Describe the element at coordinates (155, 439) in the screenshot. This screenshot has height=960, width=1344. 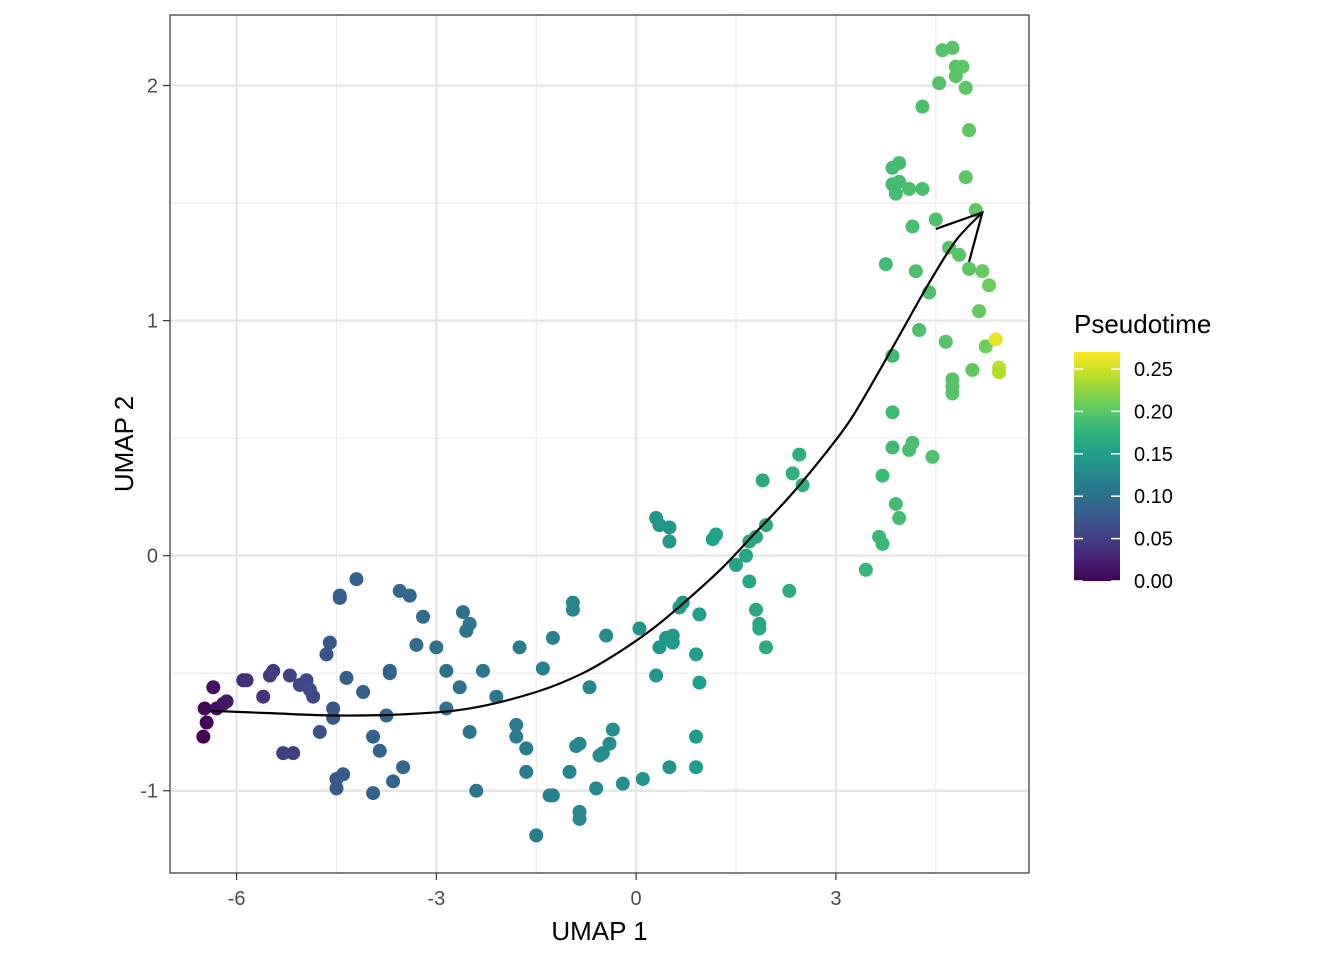
I see `y-axis: -1 0 1 2` at that location.